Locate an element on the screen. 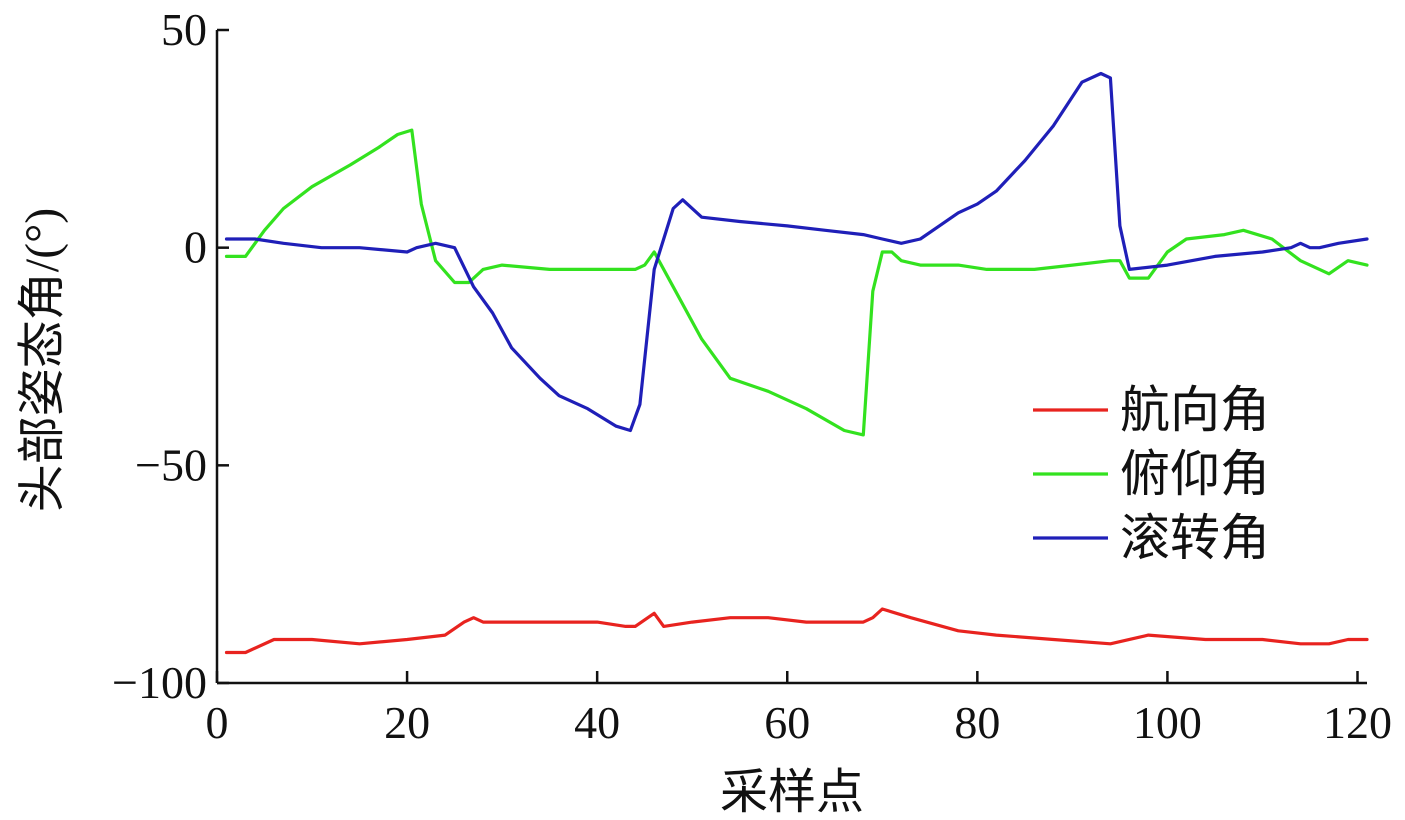  y-tick-label: 0 is located at coordinates (195, 247).